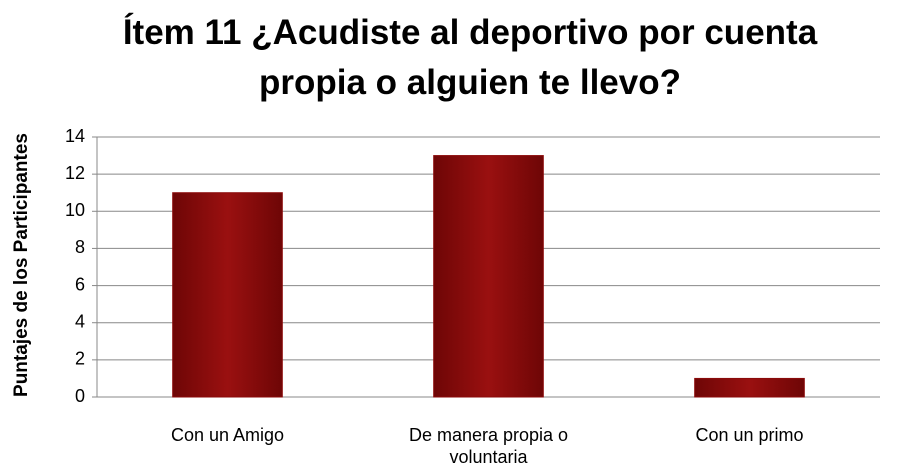  I want to click on x-tick-label: Con un primo, so click(749, 435).